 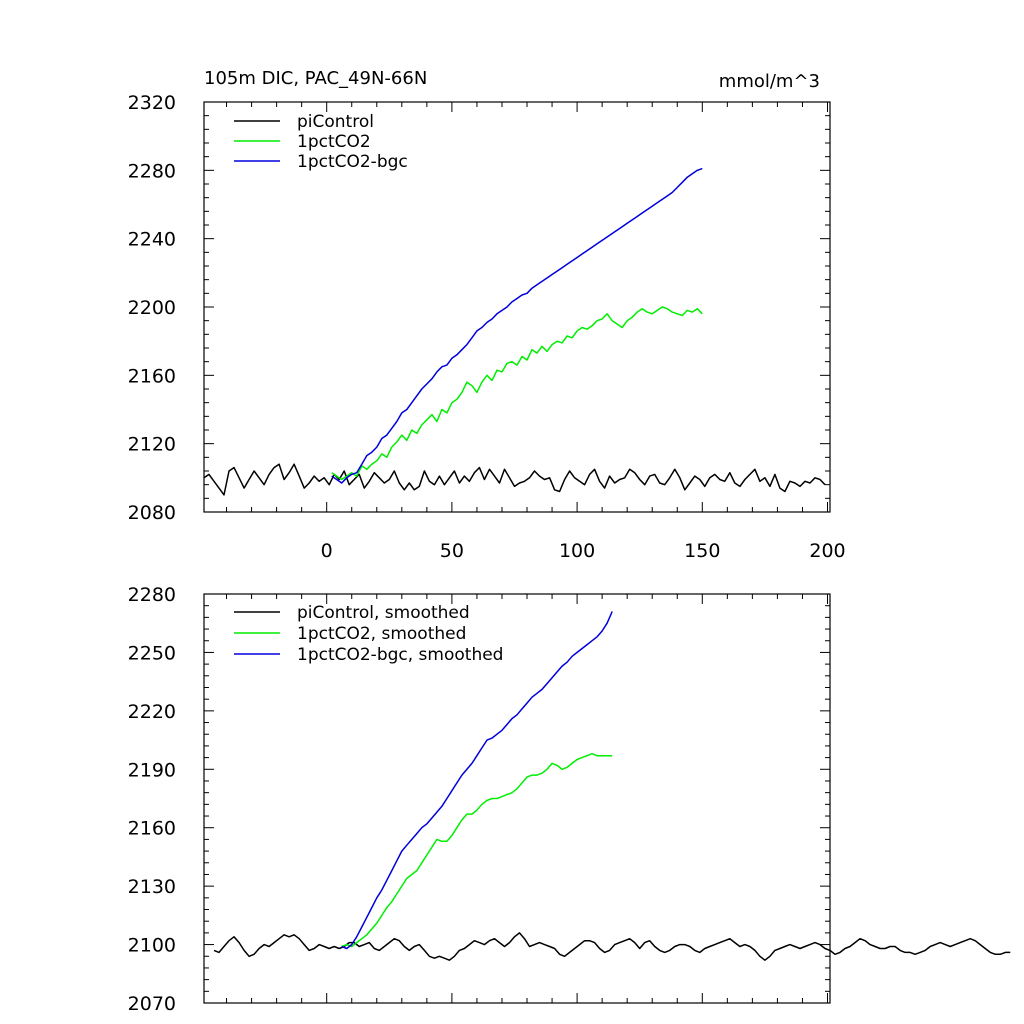 What do you see at coordinates (335, 122) in the screenshot?
I see `legend-label: piControl` at bounding box center [335, 122].